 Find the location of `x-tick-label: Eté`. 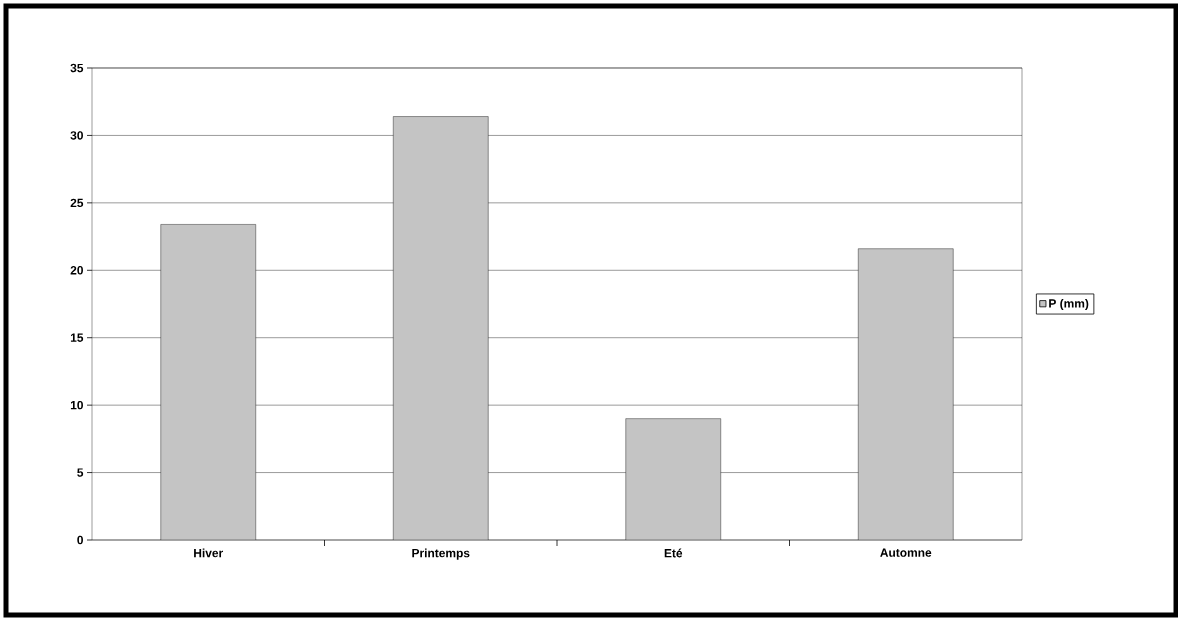

x-tick-label: Eté is located at coordinates (673, 553).